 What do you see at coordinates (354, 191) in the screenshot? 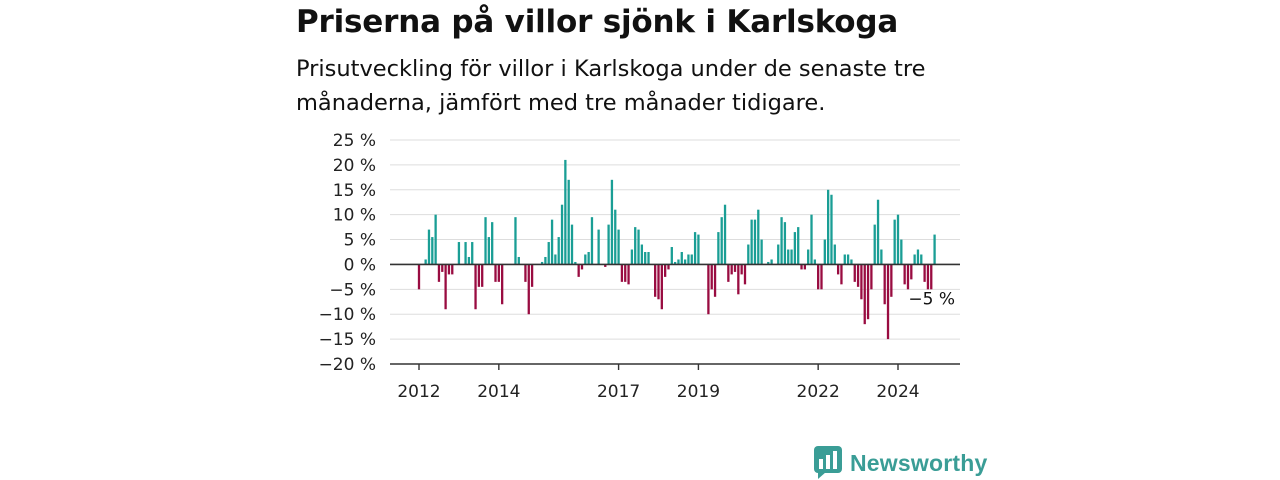
I see `y-tick-label: 15 %` at bounding box center [354, 191].